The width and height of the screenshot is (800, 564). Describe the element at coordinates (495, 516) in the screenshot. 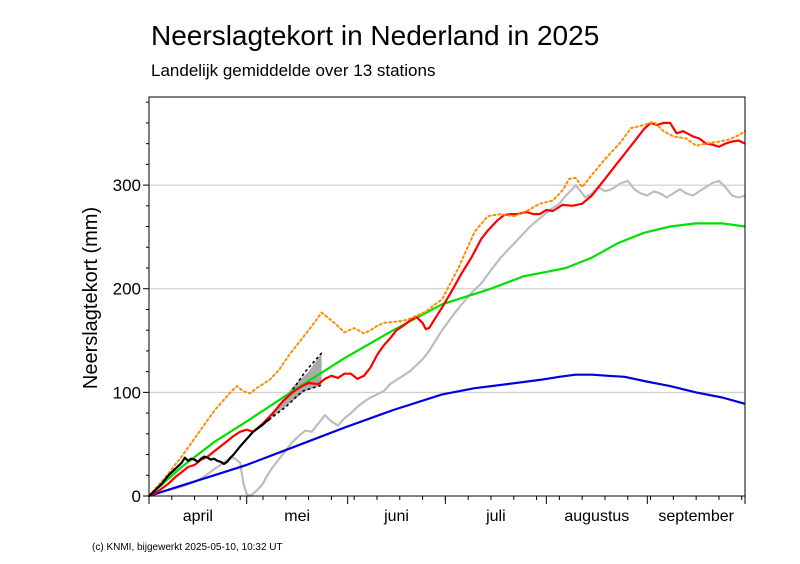

I see `x-month-label-juli: juli` at that location.